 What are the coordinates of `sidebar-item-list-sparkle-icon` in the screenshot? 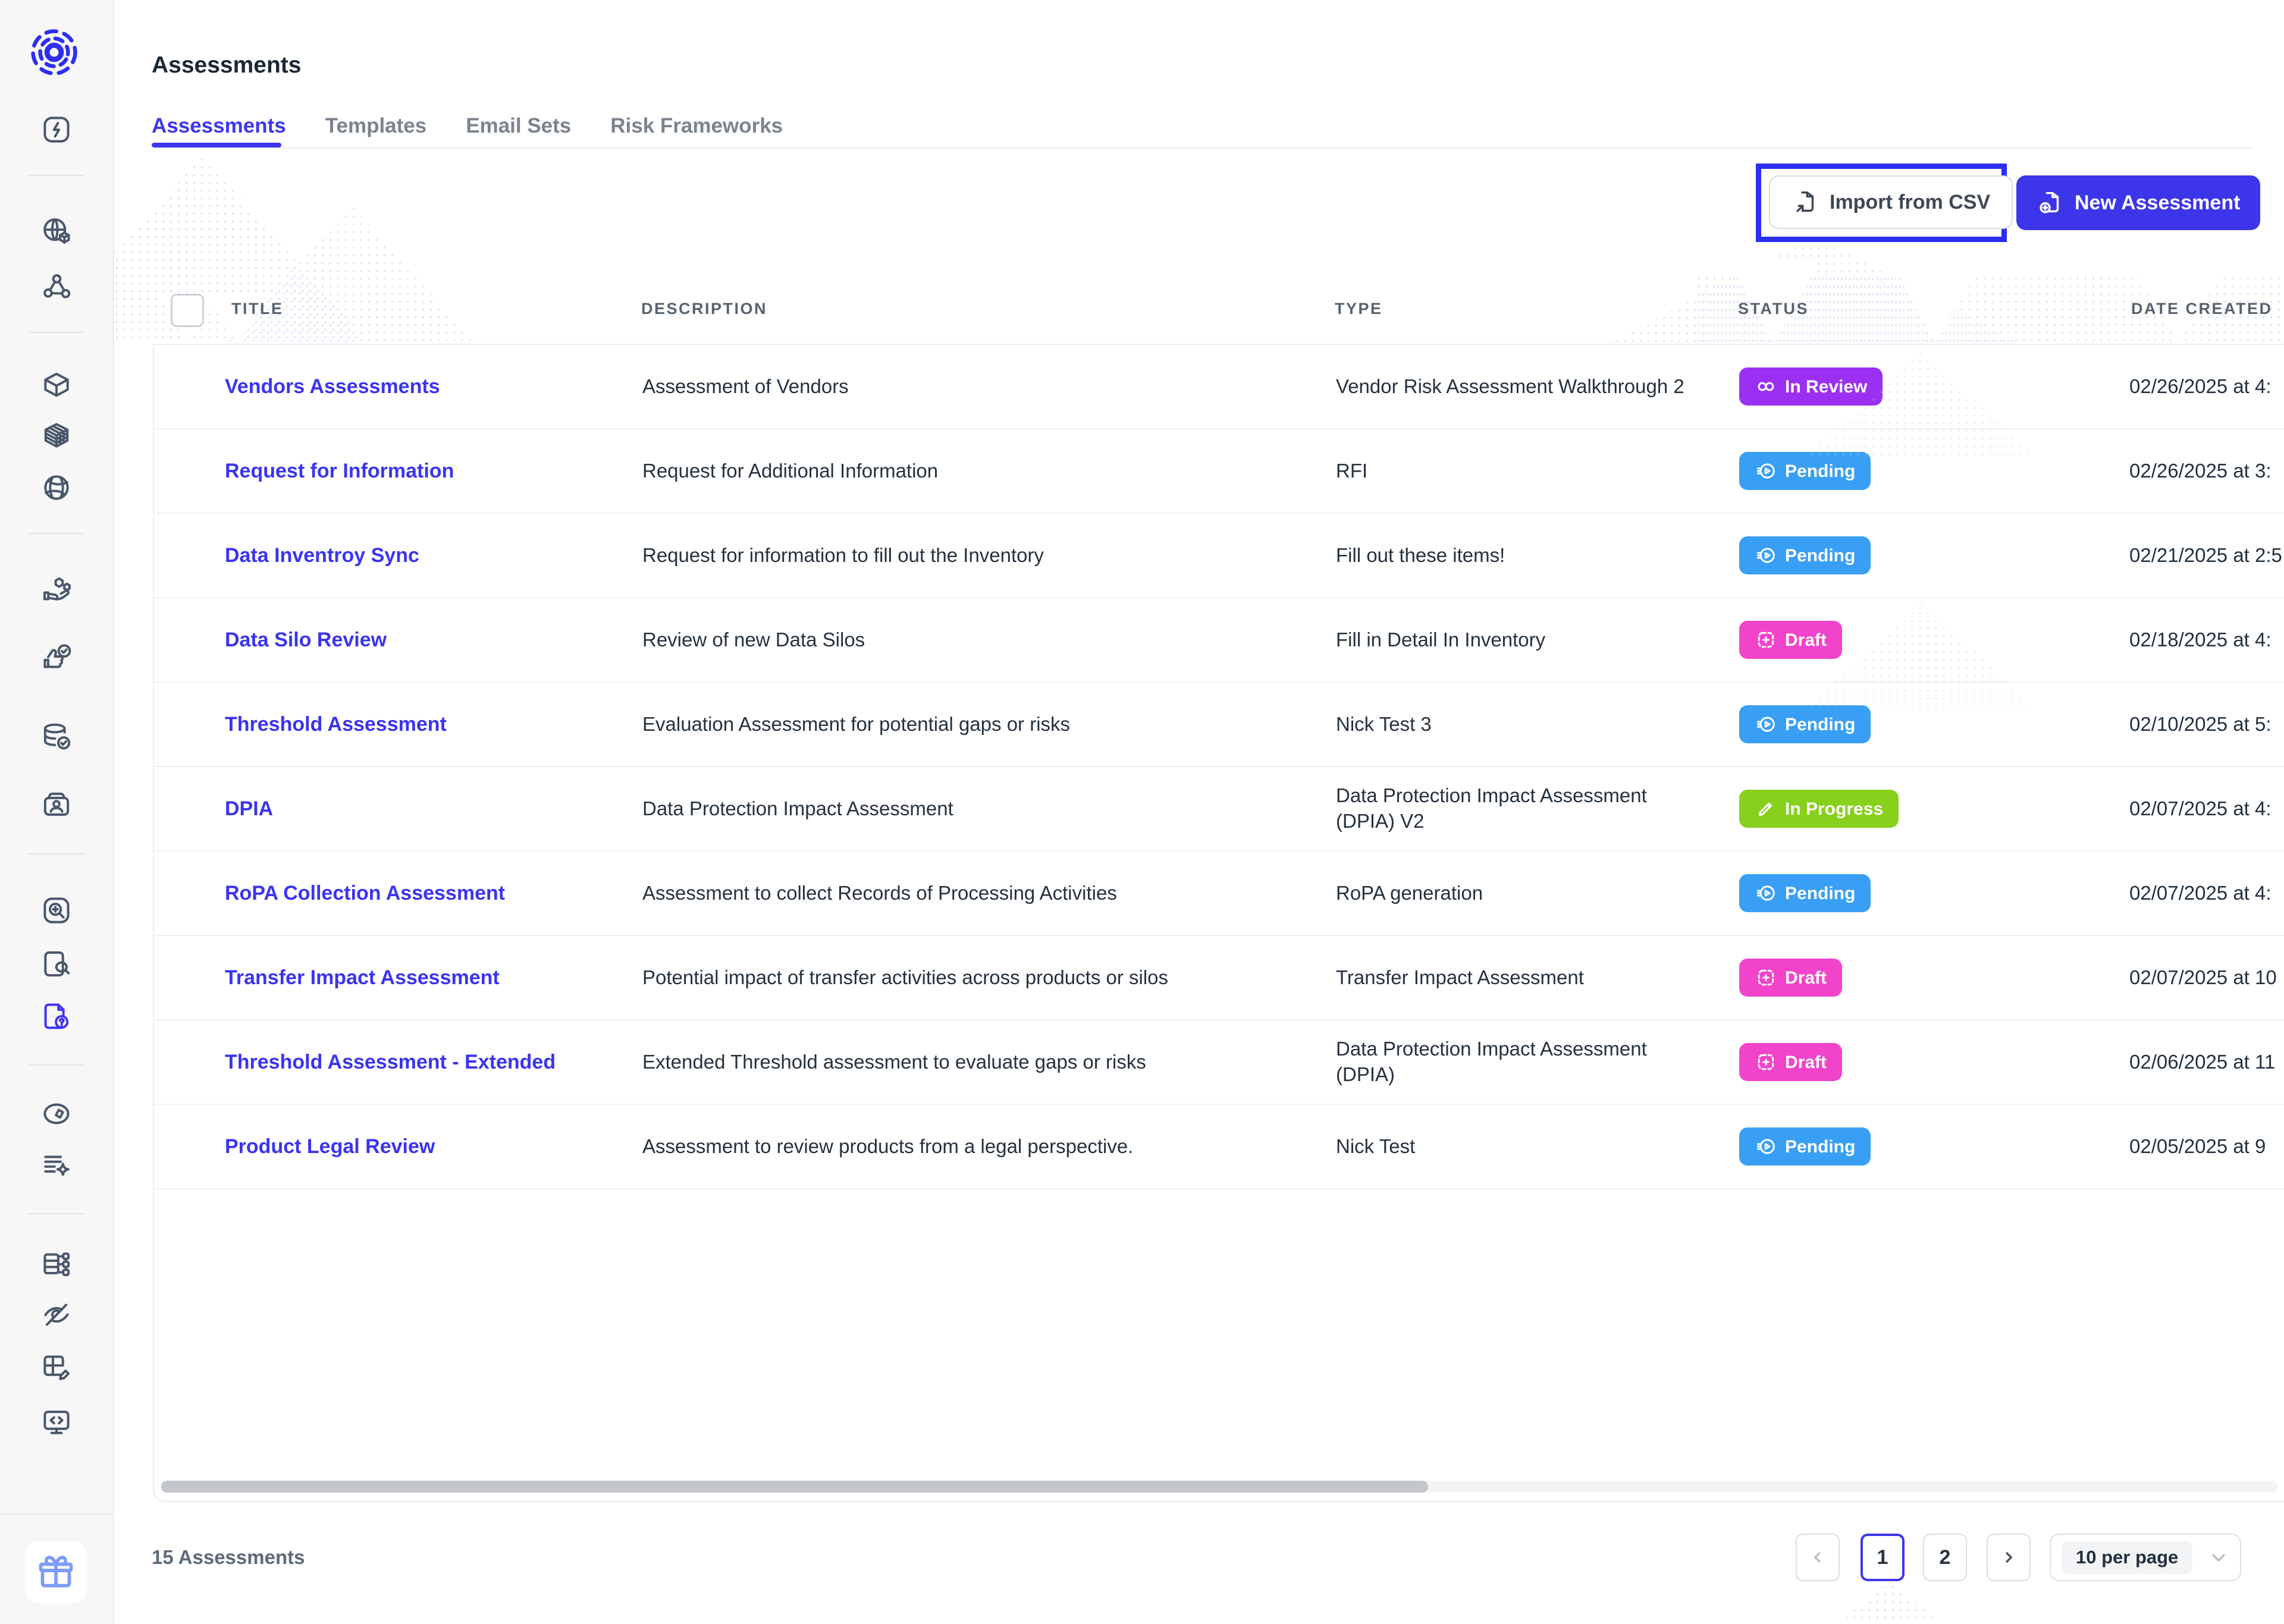 It's located at (57, 1165).